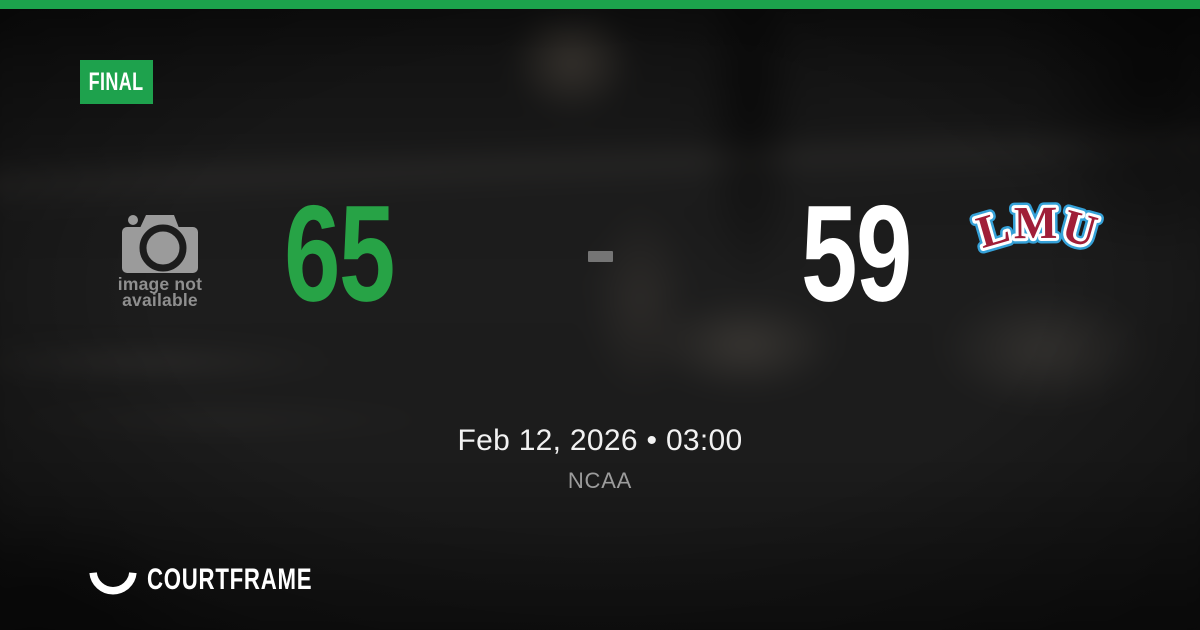 The image size is (1200, 630). What do you see at coordinates (160, 244) in the screenshot?
I see `camera-icon` at bounding box center [160, 244].